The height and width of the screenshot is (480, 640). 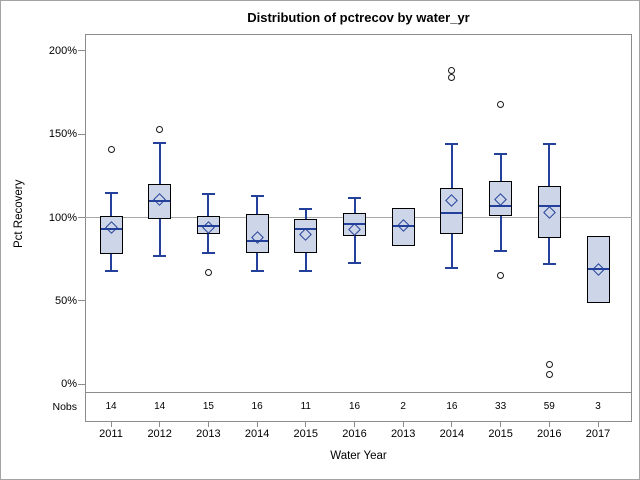 I want to click on nobs-band-frame, so click(x=358, y=407).